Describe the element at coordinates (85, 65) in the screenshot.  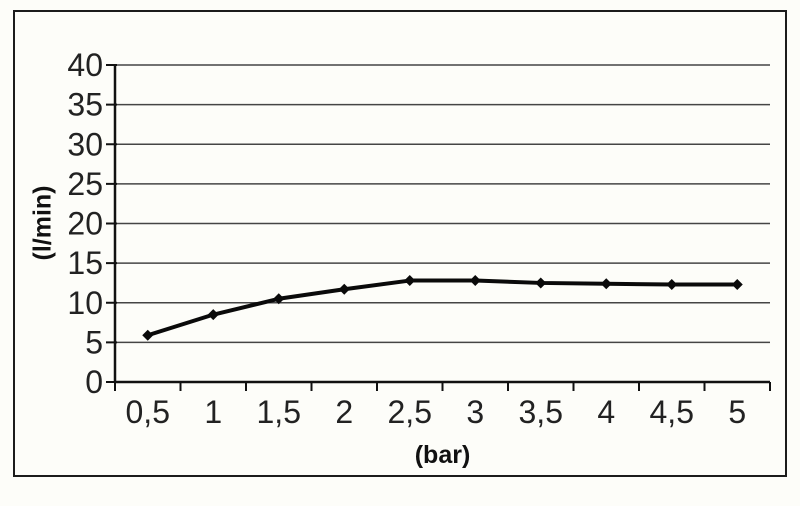
I see `y-tick-label: 40` at that location.